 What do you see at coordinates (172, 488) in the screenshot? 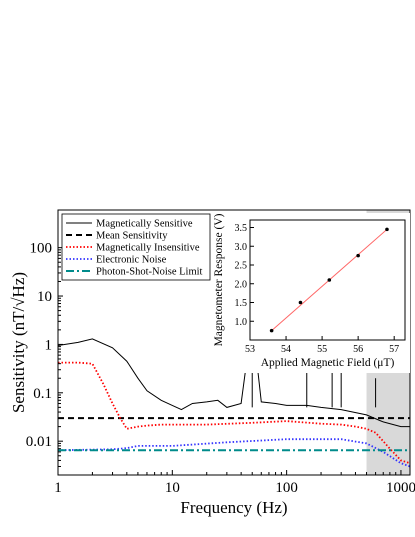
I see `x-tick-label: 10` at bounding box center [172, 488].